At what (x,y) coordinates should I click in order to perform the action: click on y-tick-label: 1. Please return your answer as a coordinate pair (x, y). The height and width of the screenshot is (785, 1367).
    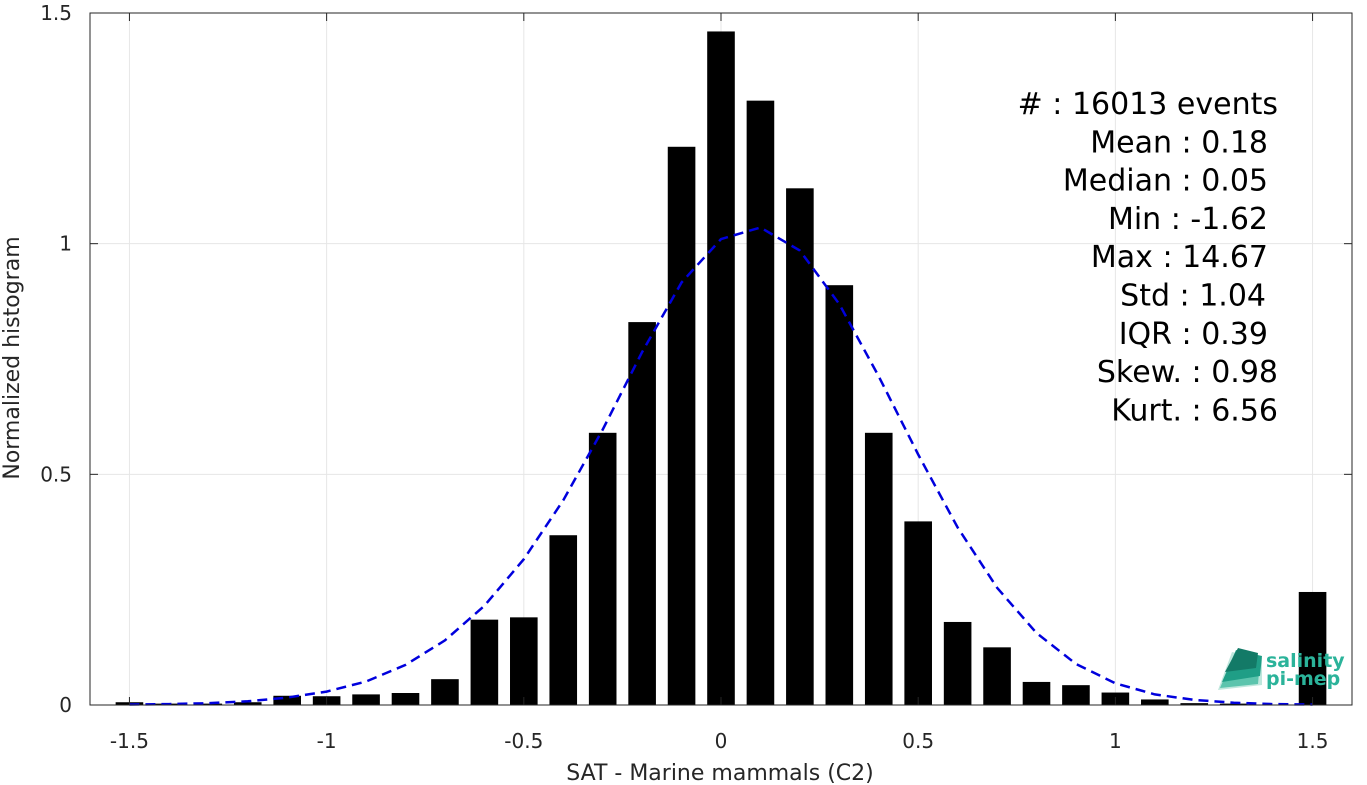
    Looking at the image, I should click on (65, 244).